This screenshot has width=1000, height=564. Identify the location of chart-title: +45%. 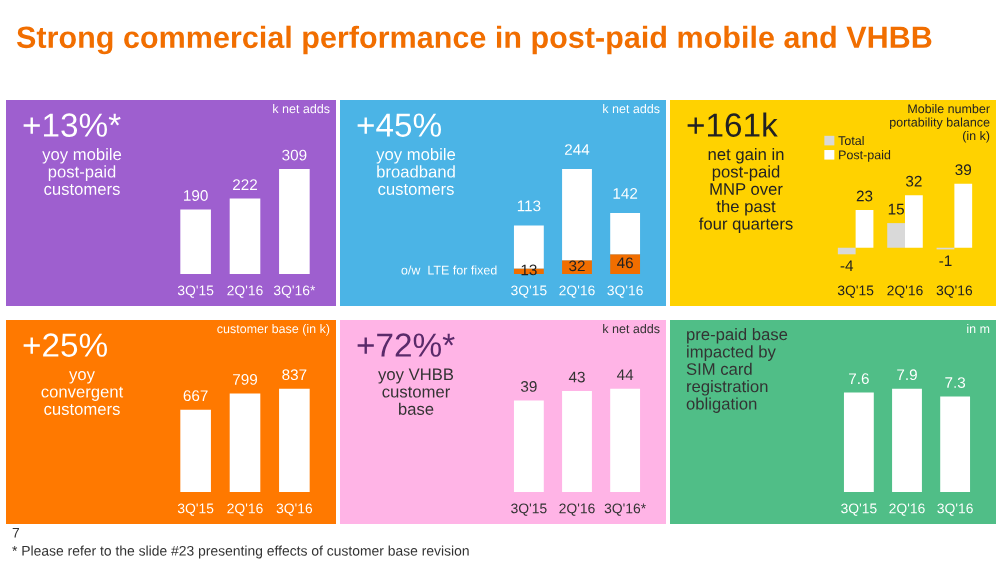
(399, 125).